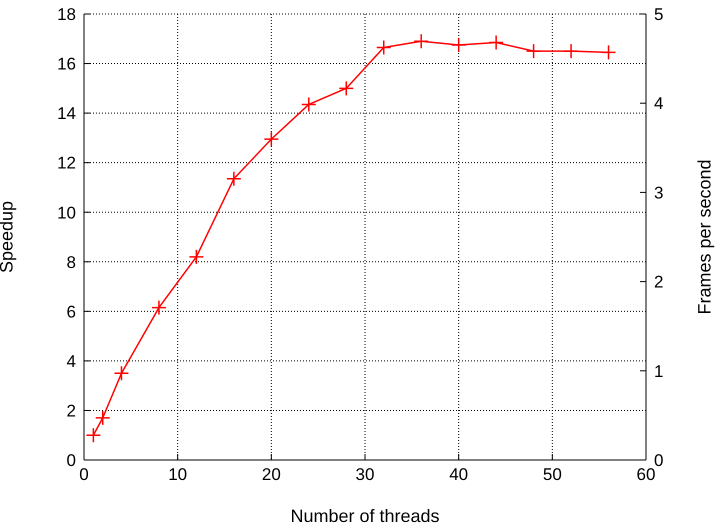 The height and width of the screenshot is (526, 720). Describe the element at coordinates (659, 282) in the screenshot. I see `y2-tick-label: 2` at that location.